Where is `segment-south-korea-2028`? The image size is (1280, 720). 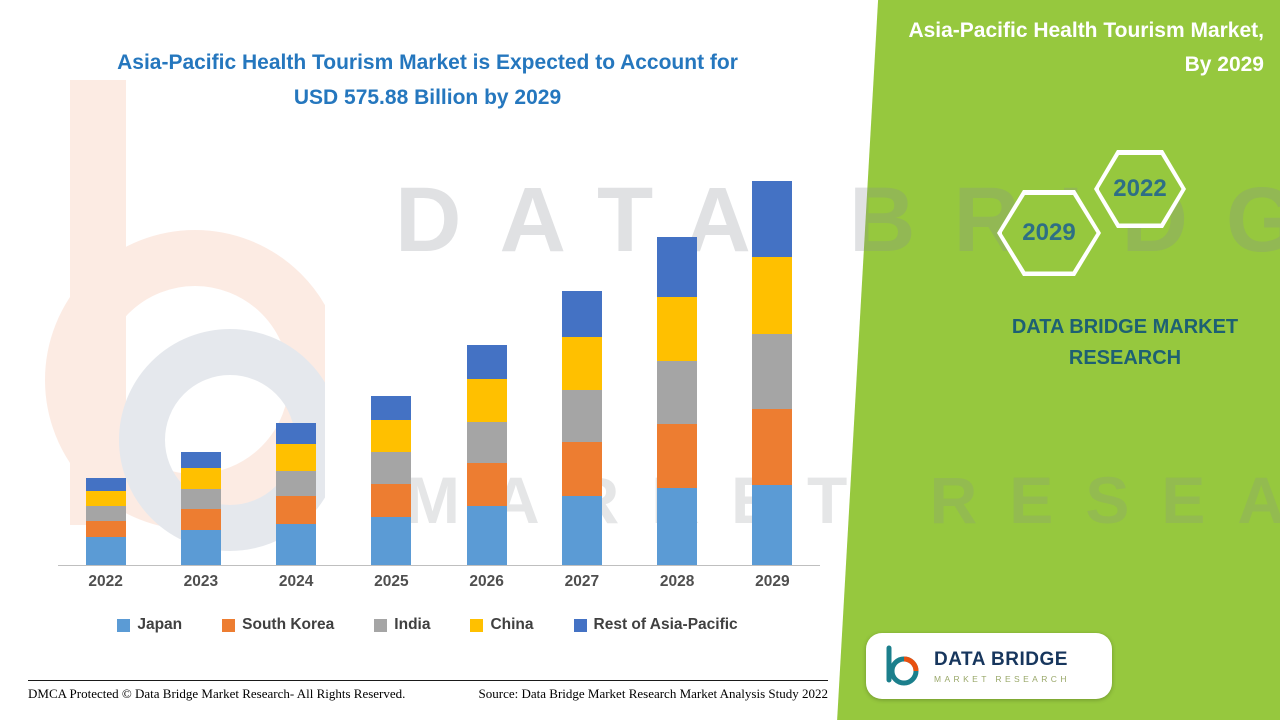 segment-south-korea-2028 is located at coordinates (677, 456).